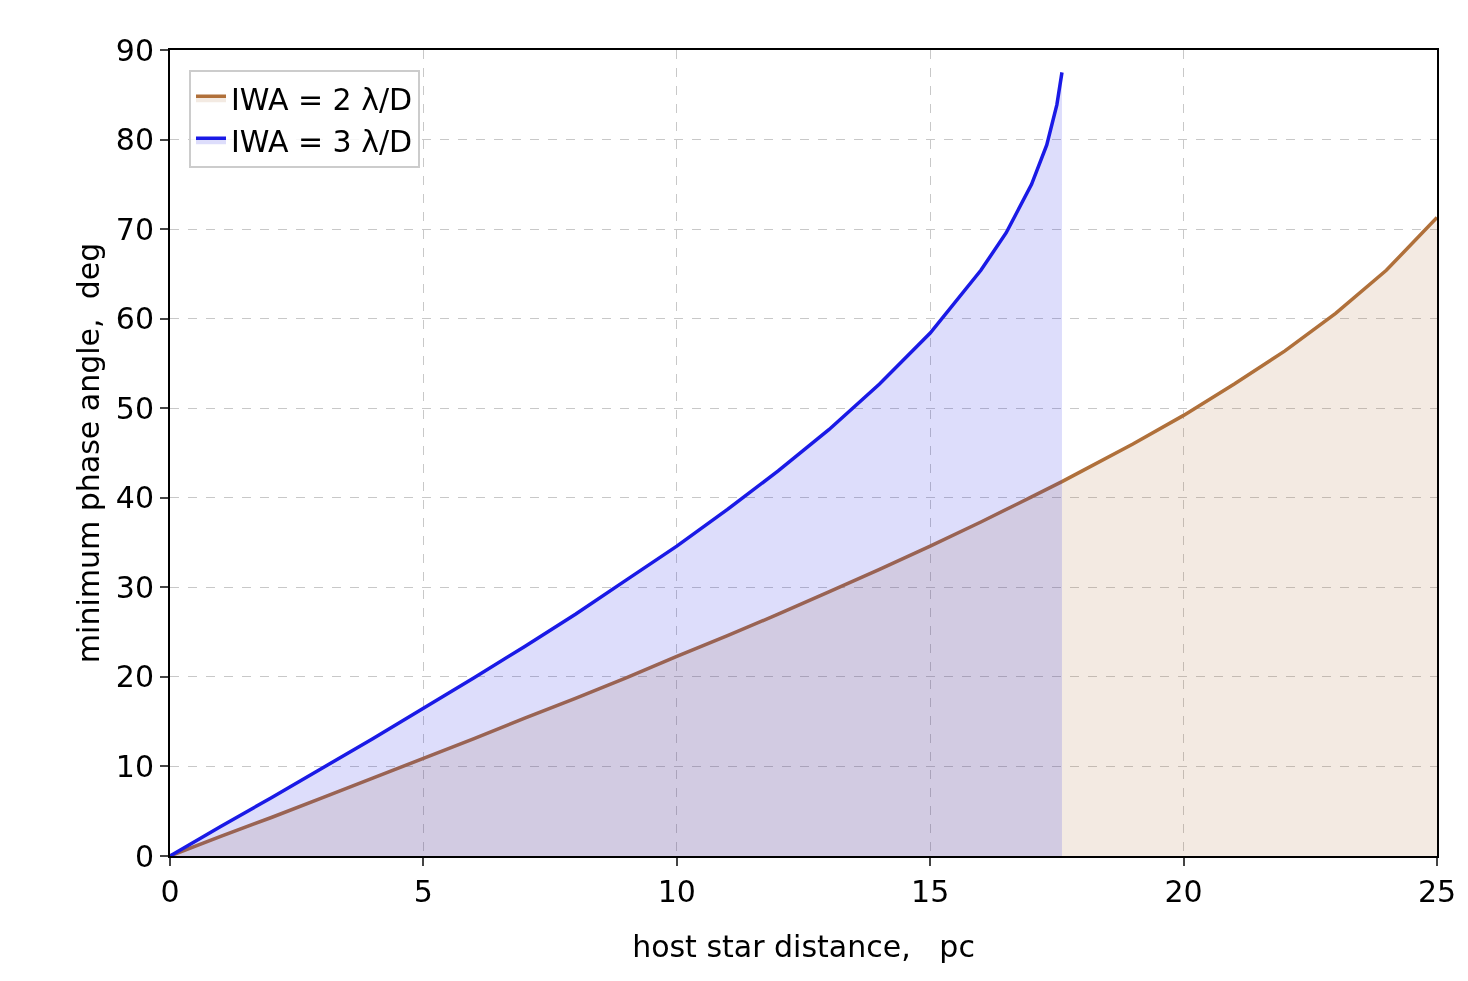 The image size is (1468, 981). I want to click on y-tick-label: 60, so click(134, 319).